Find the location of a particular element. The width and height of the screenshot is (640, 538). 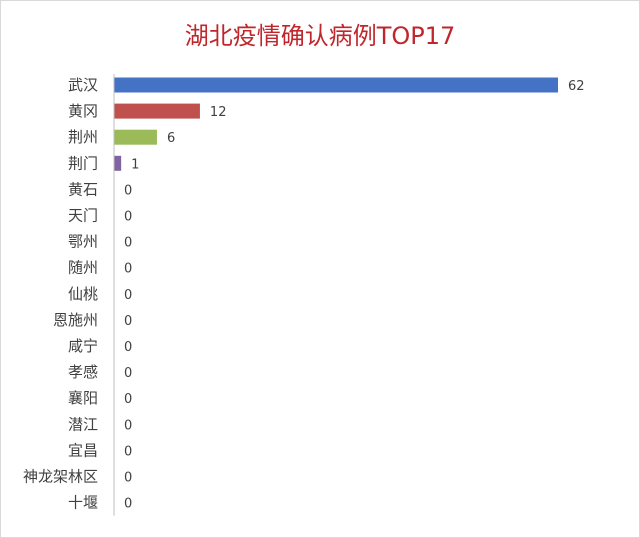

category-label: 潜江 is located at coordinates (83, 424).